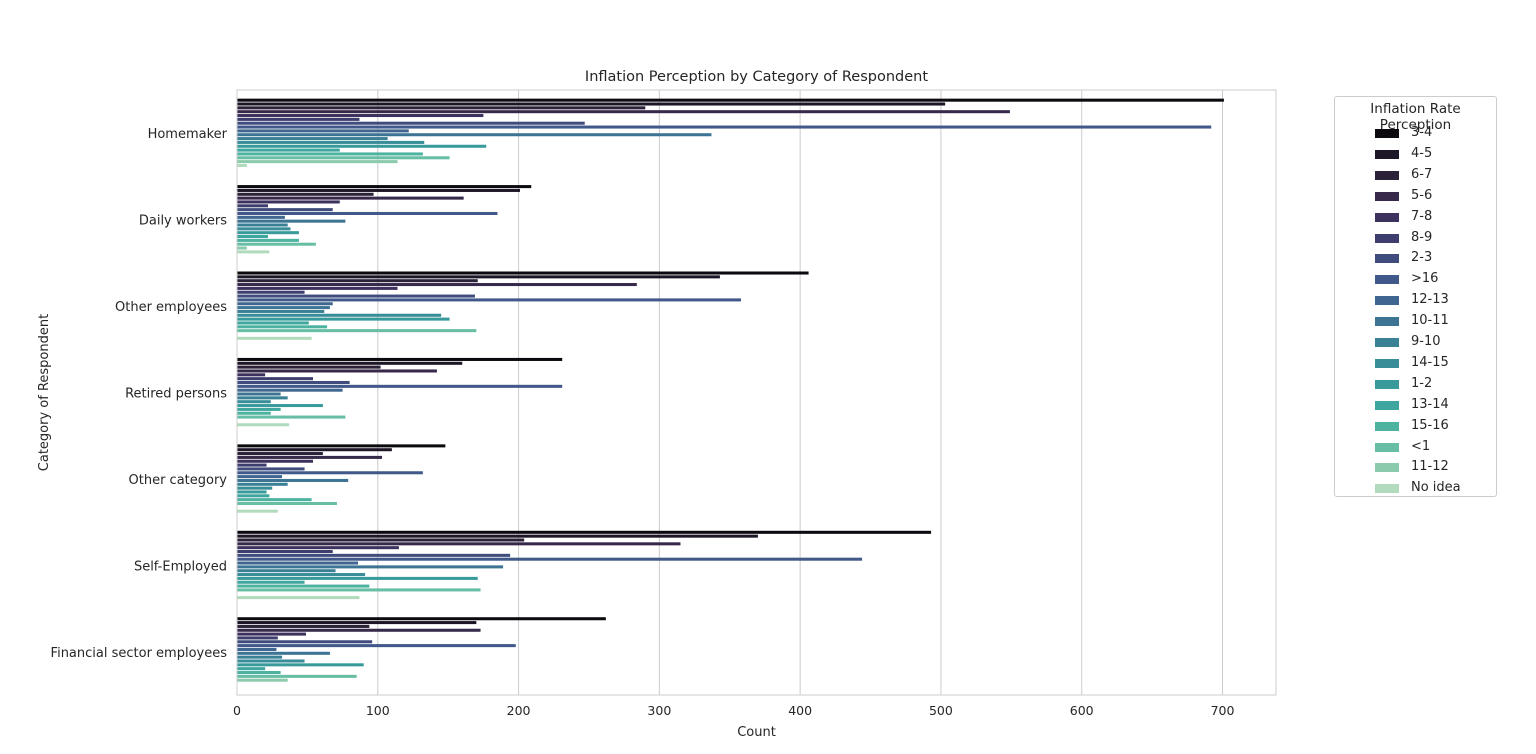  What do you see at coordinates (1430, 362) in the screenshot?
I see `legend-label: 14-15` at bounding box center [1430, 362].